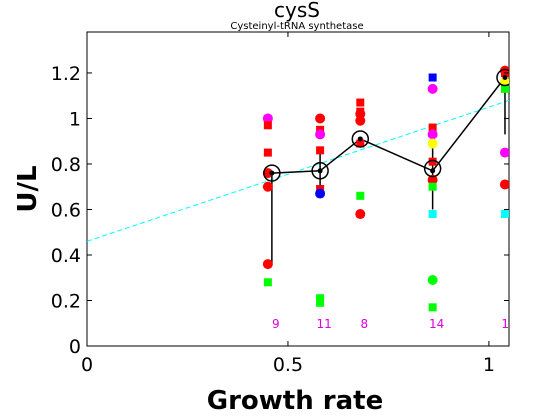 This screenshot has width=560, height=420. Describe the element at coordinates (66, 301) in the screenshot. I see `y-tick-label: 0.2` at that location.